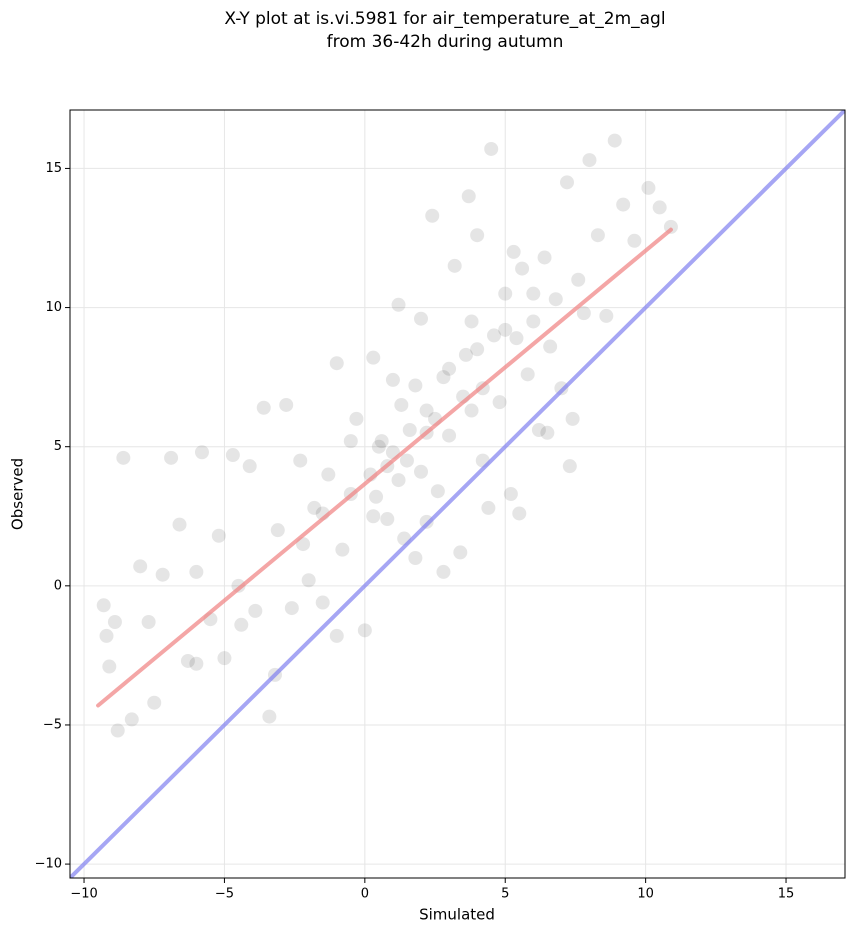  What do you see at coordinates (83, 894) in the screenshot?
I see `x-tick-label: −10` at bounding box center [83, 894].